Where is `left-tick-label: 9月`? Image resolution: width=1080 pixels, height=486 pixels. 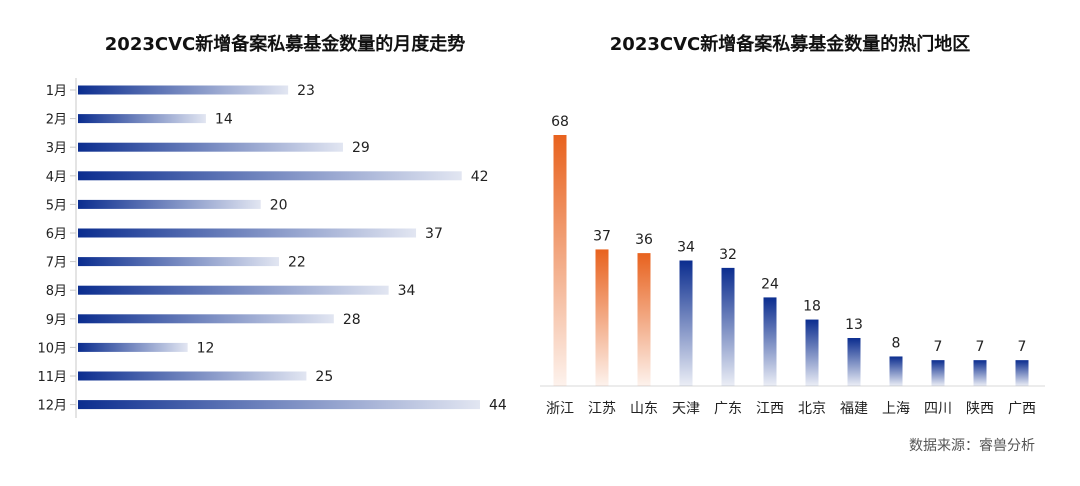 left-tick-label: 9月 is located at coordinates (56, 320).